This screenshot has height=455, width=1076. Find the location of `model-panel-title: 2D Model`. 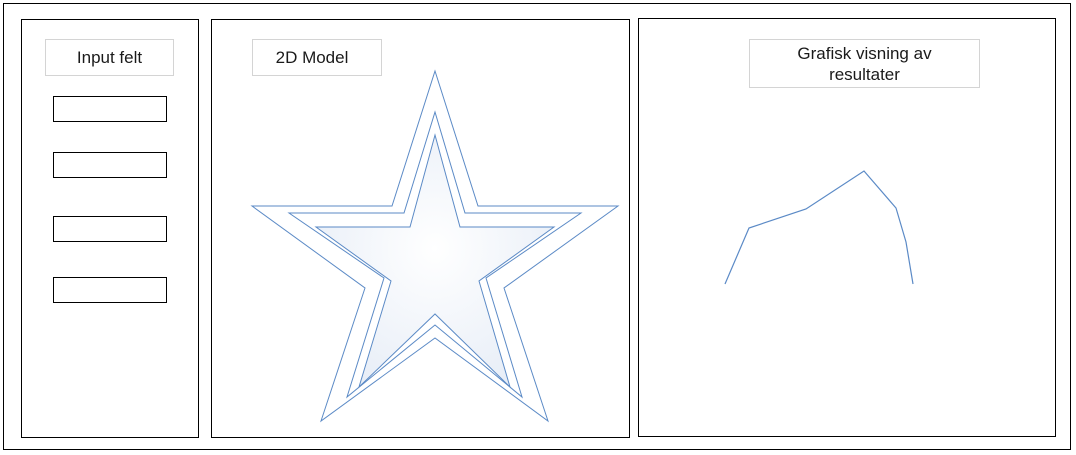

model-panel-title: 2D Model is located at coordinates (317, 57).